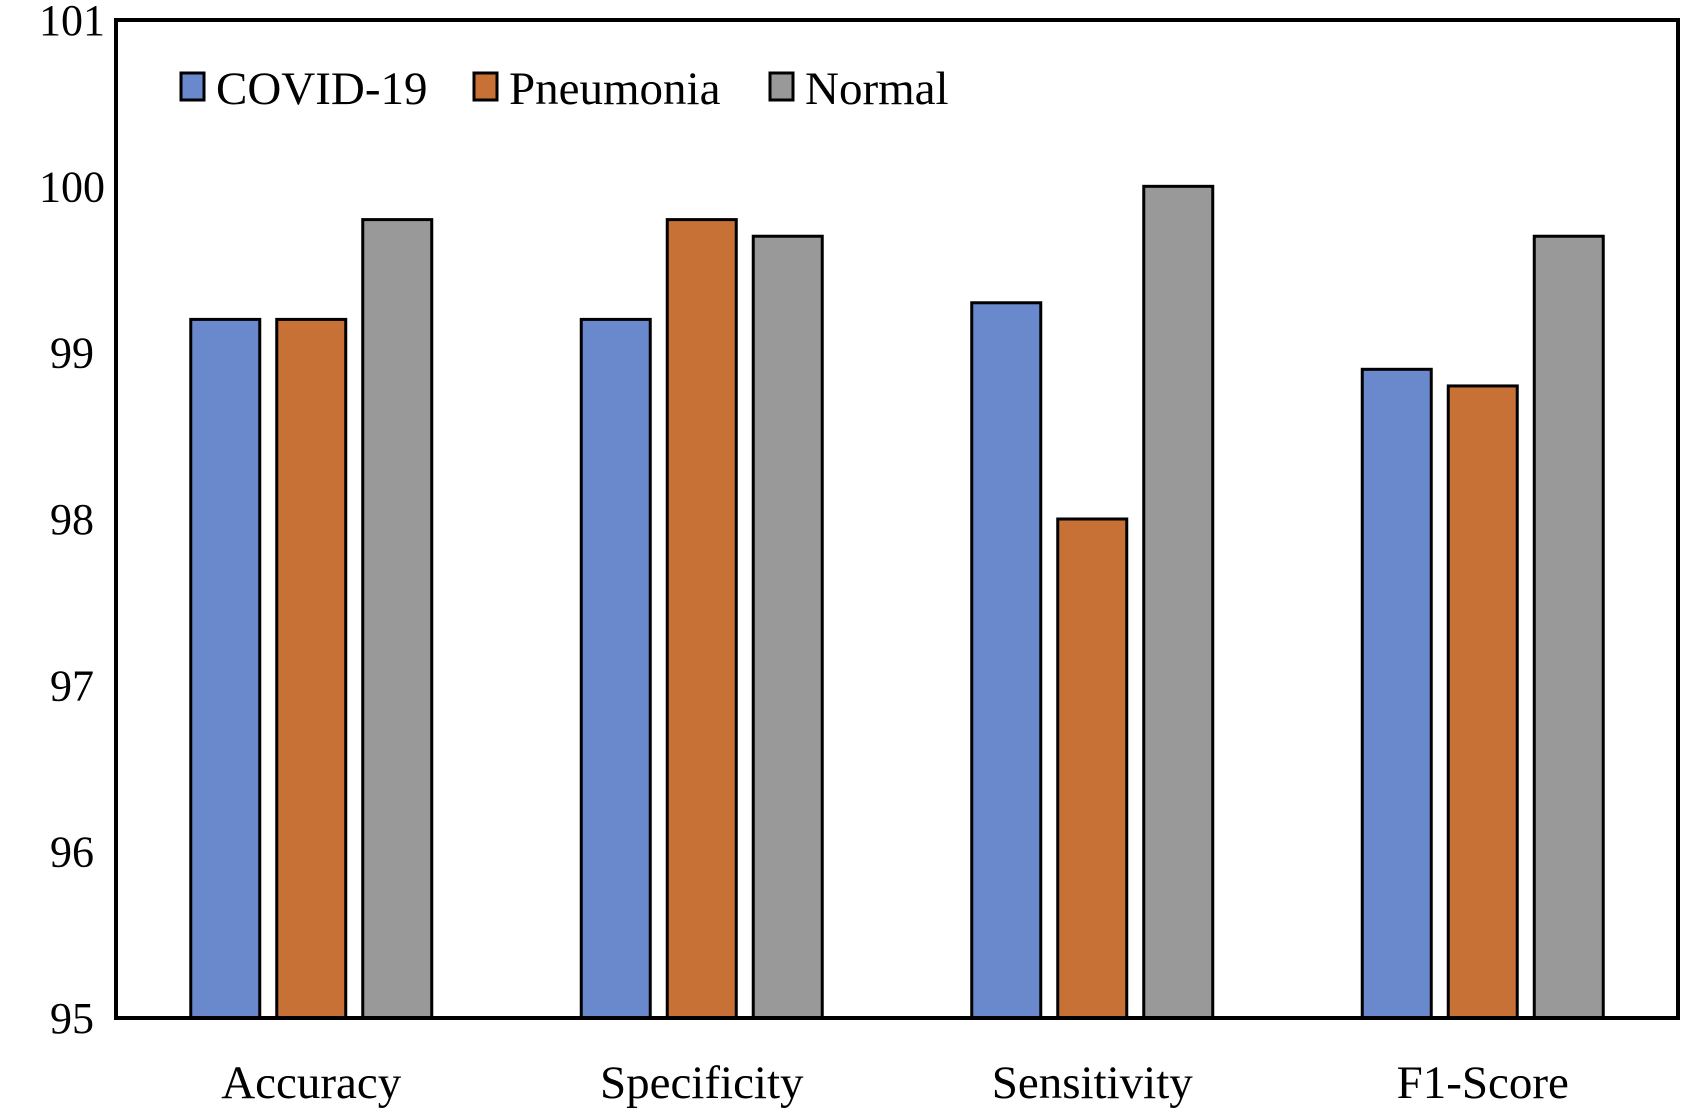  Describe the element at coordinates (1006, 660) in the screenshot. I see `bar-covid-19-sensitivity` at that location.